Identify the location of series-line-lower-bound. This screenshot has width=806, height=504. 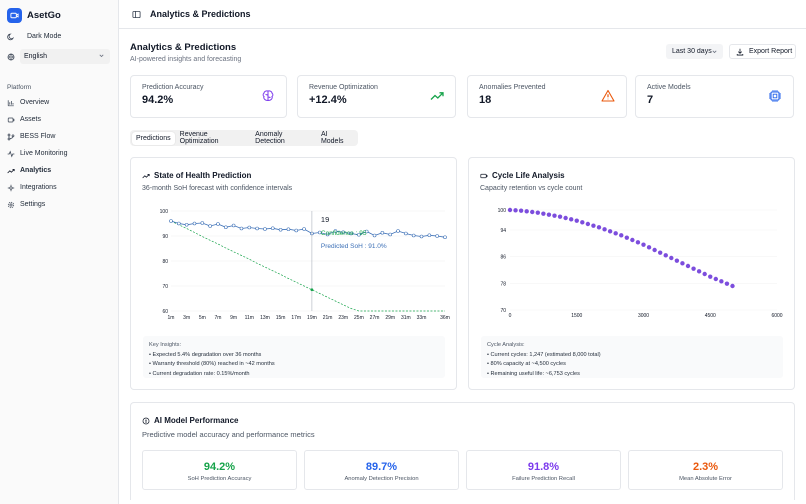
(307, 266).